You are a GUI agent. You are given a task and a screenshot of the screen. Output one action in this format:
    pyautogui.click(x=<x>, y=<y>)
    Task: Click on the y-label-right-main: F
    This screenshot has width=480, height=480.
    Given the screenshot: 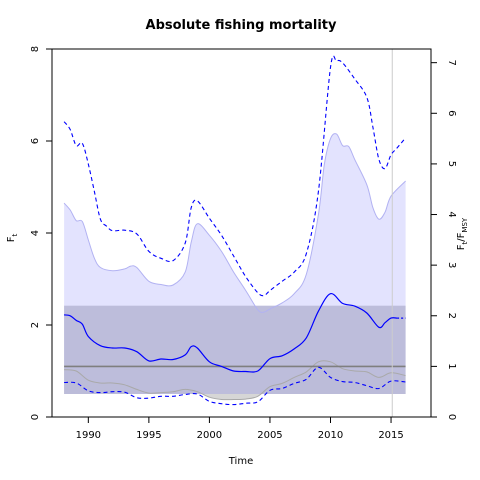 What is the action you would take?
    pyautogui.click(x=461, y=247)
    